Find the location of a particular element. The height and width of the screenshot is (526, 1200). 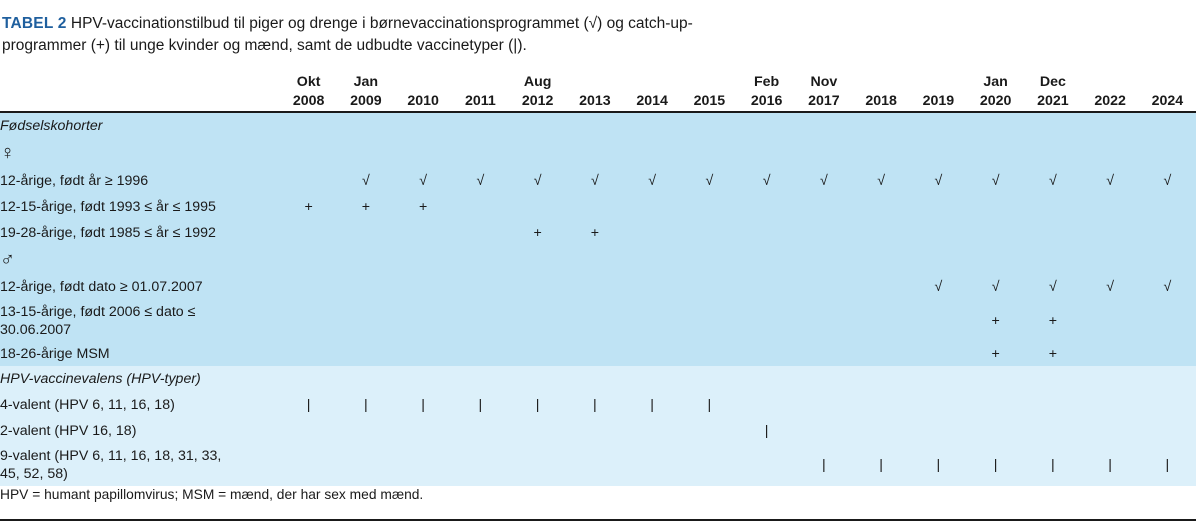

column-header: 2015 is located at coordinates (709, 91).